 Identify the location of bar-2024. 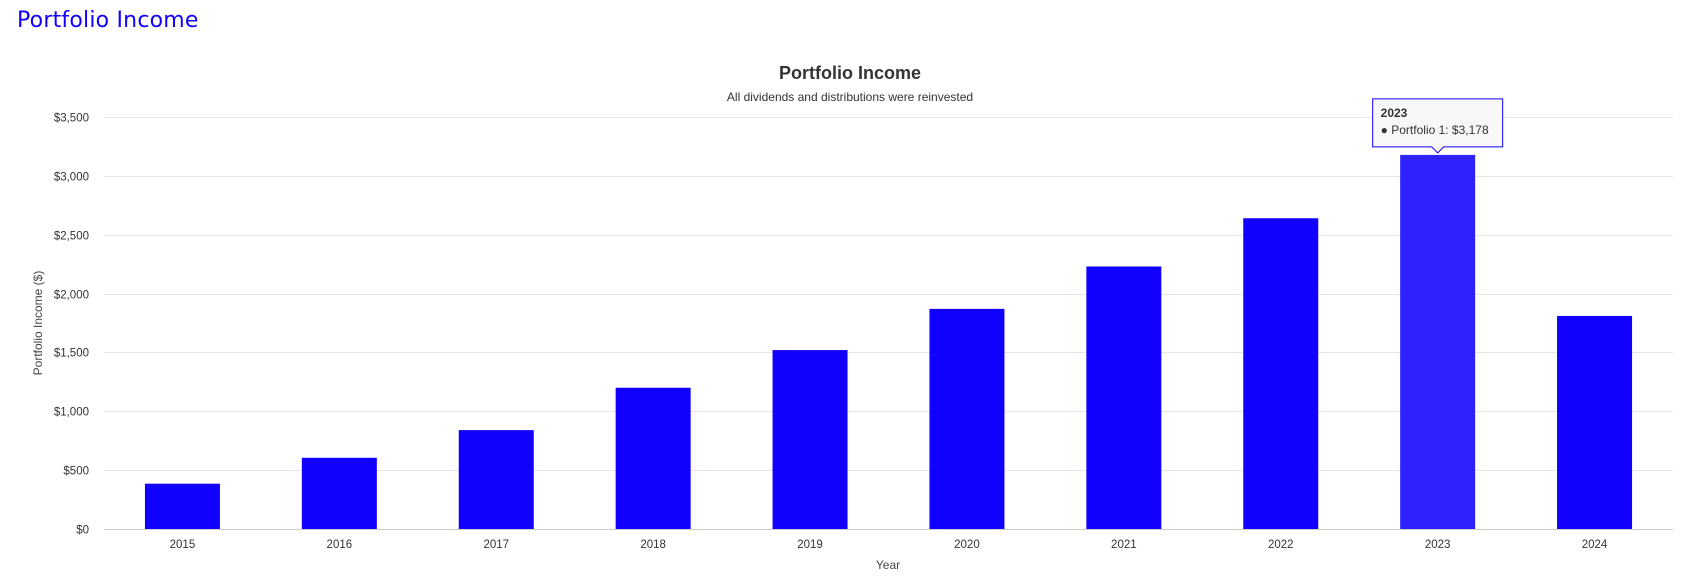
(1595, 422).